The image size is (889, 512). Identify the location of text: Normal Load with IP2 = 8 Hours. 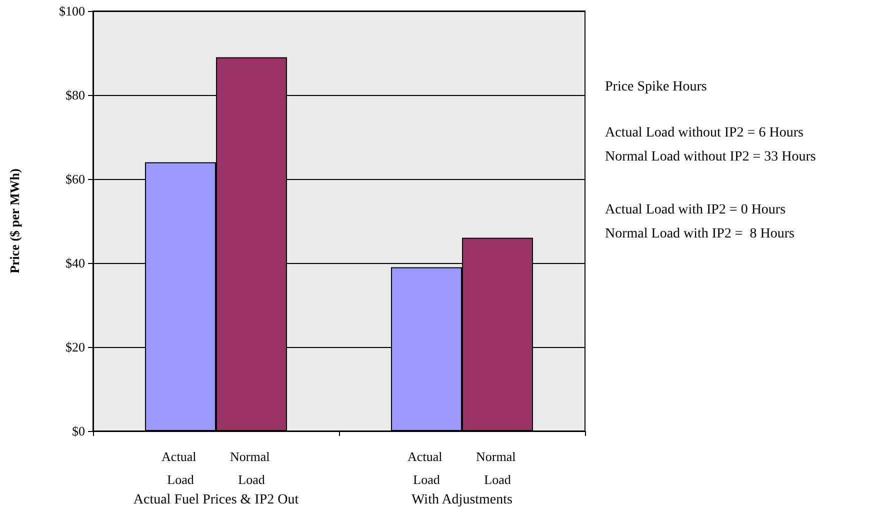
(699, 234).